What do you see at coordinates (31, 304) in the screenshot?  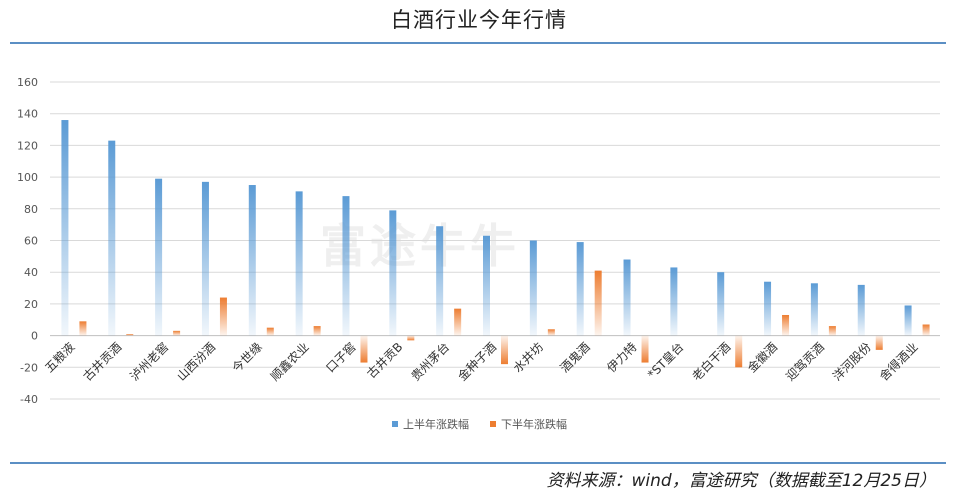 I see `y-tick-label: 20` at bounding box center [31, 304].